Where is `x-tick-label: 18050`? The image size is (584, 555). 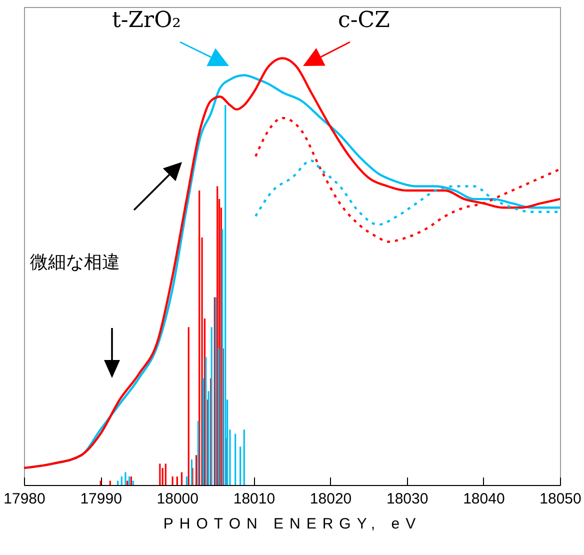 x-tick-label: 18050 is located at coordinates (561, 499).